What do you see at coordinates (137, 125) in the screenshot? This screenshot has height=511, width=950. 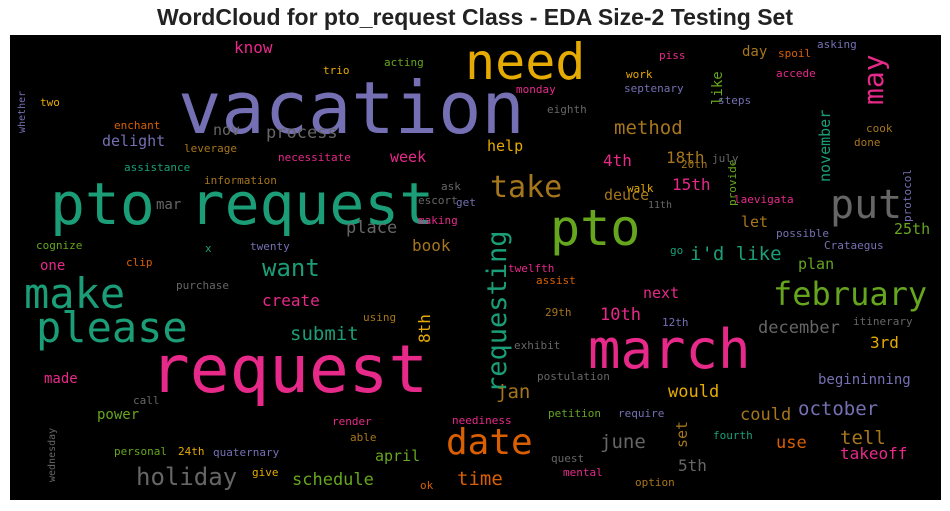 I see `word-enchant: enchant` at bounding box center [137, 125].